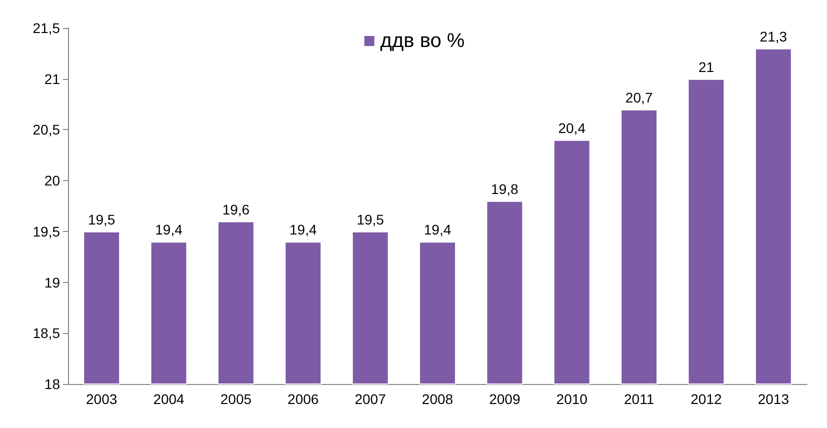 The height and width of the screenshot is (428, 827). Describe the element at coordinates (52, 282) in the screenshot. I see `y-tick-label: 19` at that location.